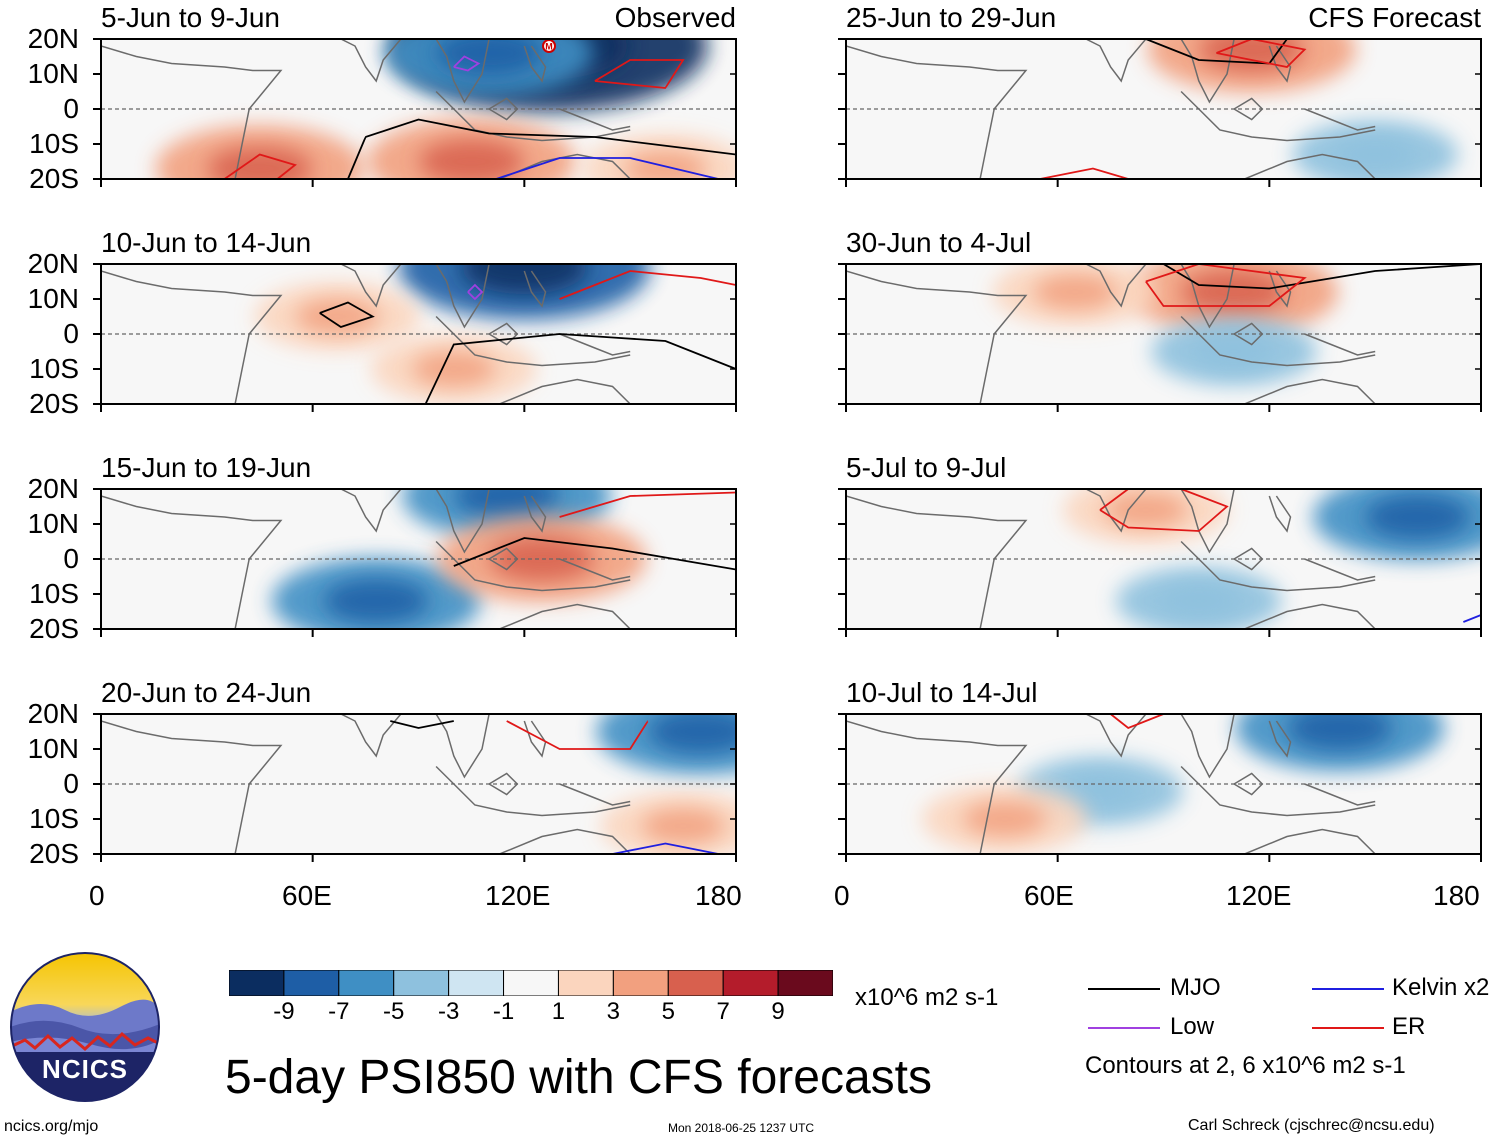 The image size is (1510, 1142). I want to click on map-panel: 30-Jun to 4-Jul, so click(1160, 320).